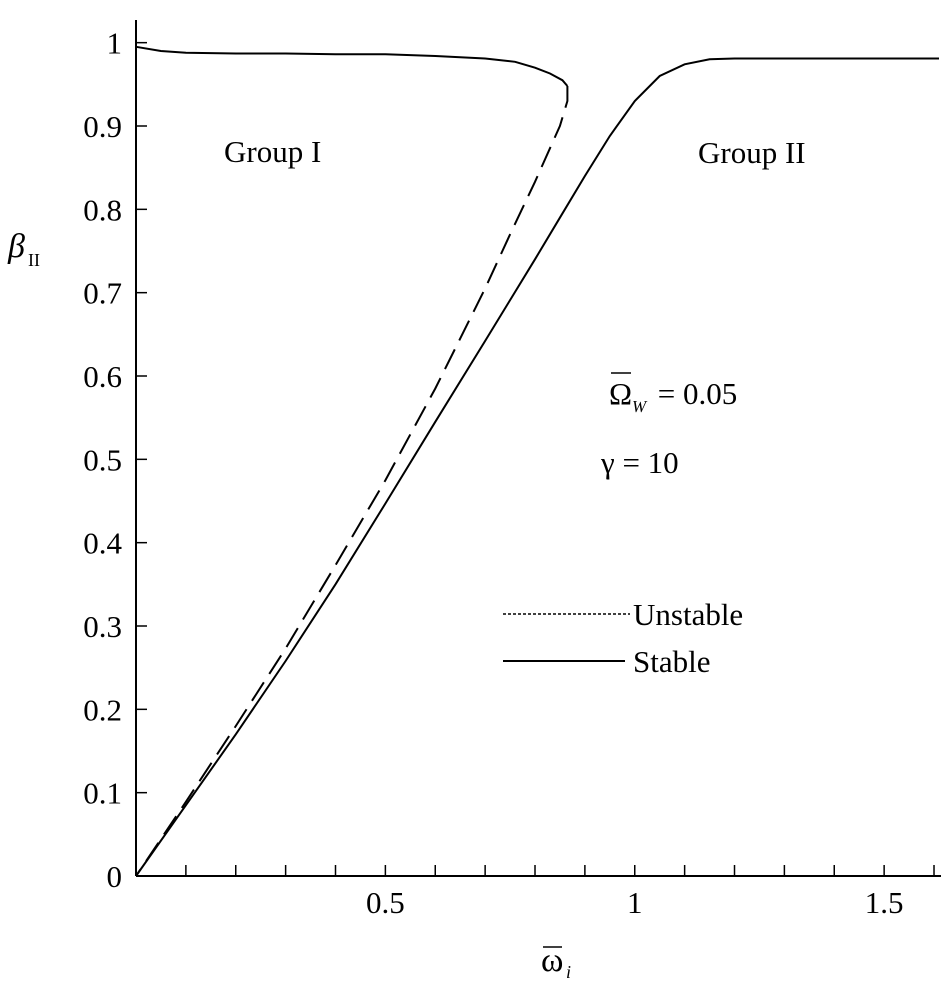  I want to click on y-tick-label: 0.4, so click(102, 543).